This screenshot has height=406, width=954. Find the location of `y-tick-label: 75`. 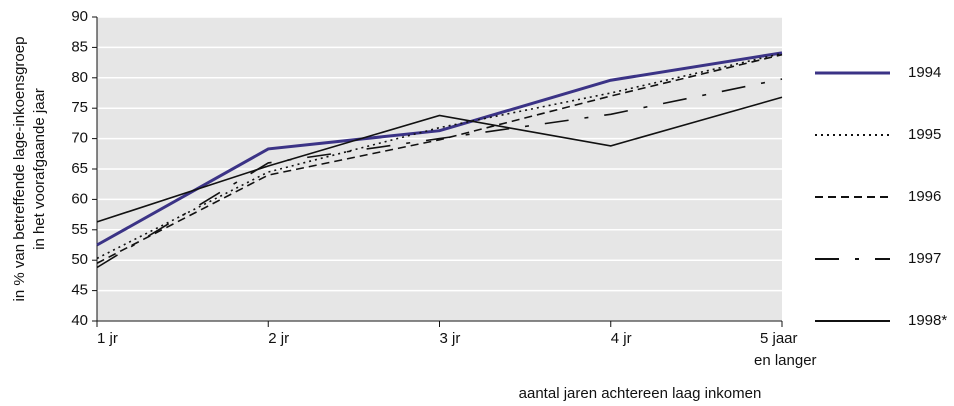

y-tick-label: 75 is located at coordinates (79, 107).